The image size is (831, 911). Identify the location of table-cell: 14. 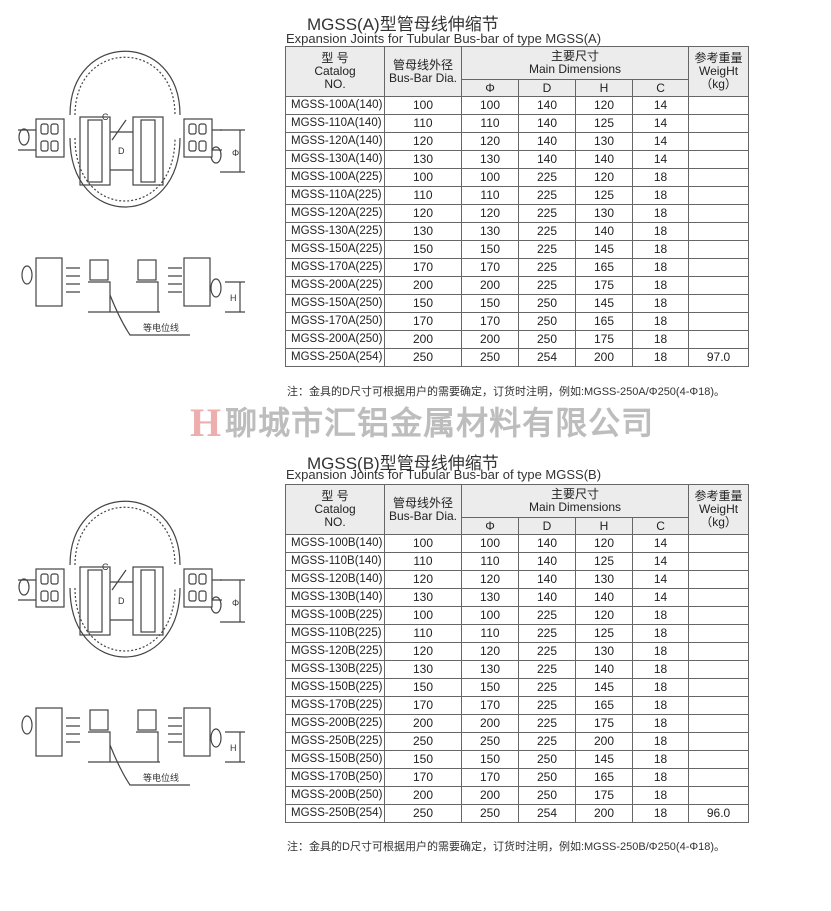
(660, 123).